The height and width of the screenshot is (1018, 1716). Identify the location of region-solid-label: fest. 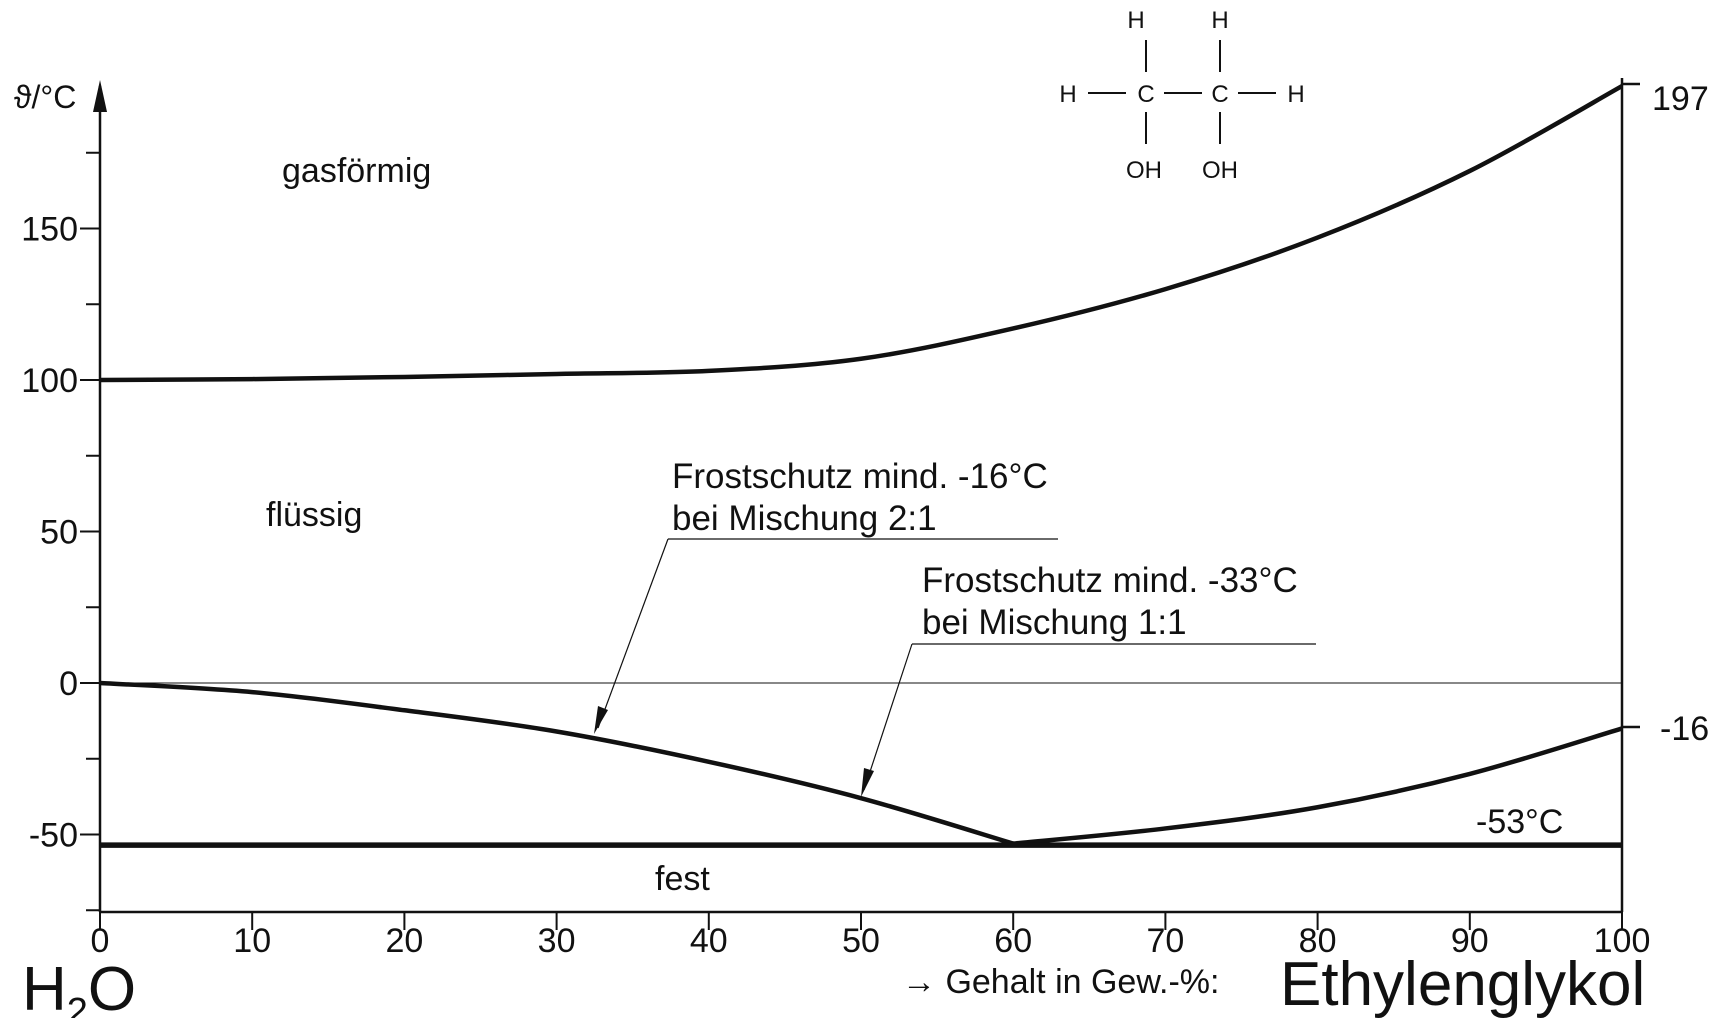
(682, 879).